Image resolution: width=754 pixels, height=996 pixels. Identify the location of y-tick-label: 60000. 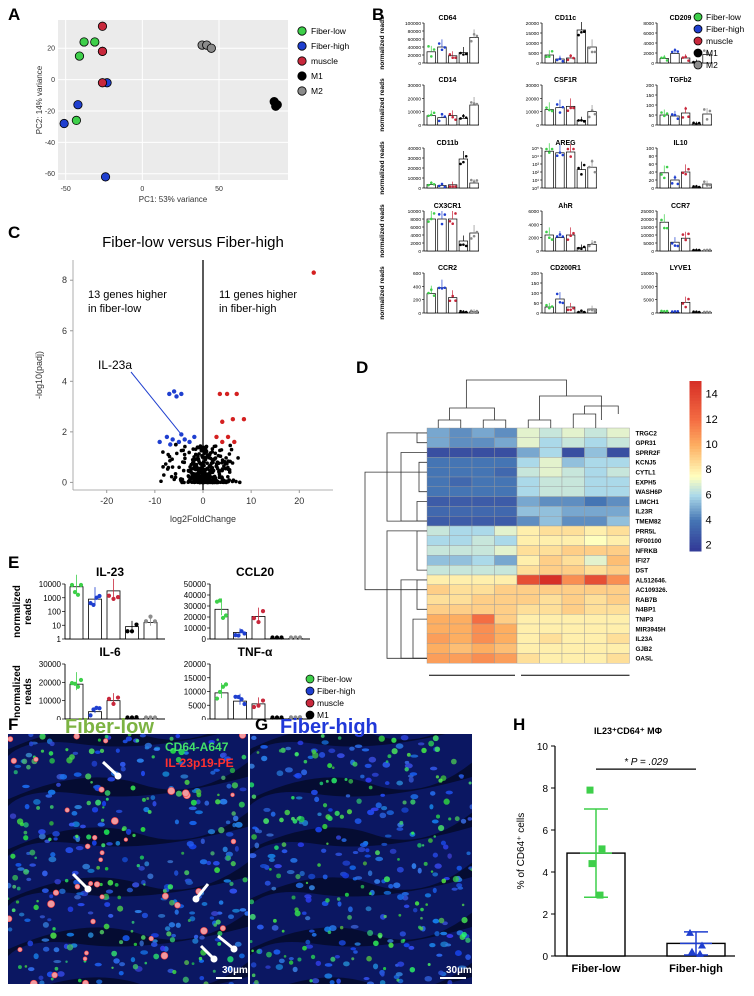
(415, 40).